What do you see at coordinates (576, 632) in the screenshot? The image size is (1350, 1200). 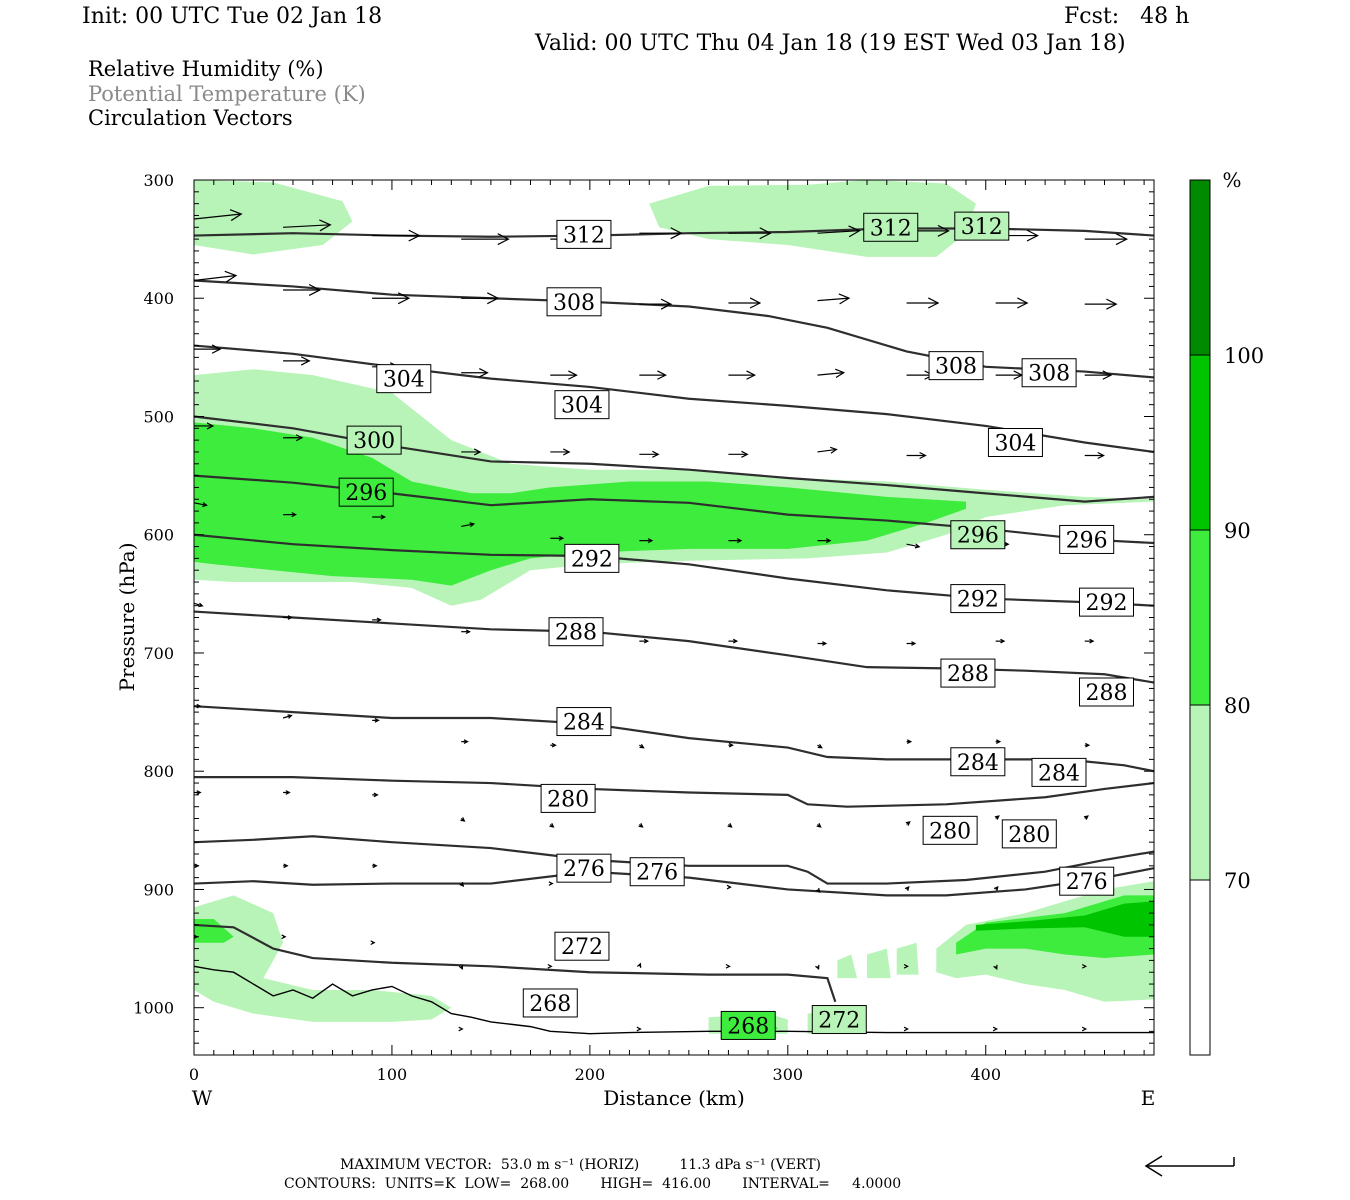 I see `contour-label: 288` at bounding box center [576, 632].